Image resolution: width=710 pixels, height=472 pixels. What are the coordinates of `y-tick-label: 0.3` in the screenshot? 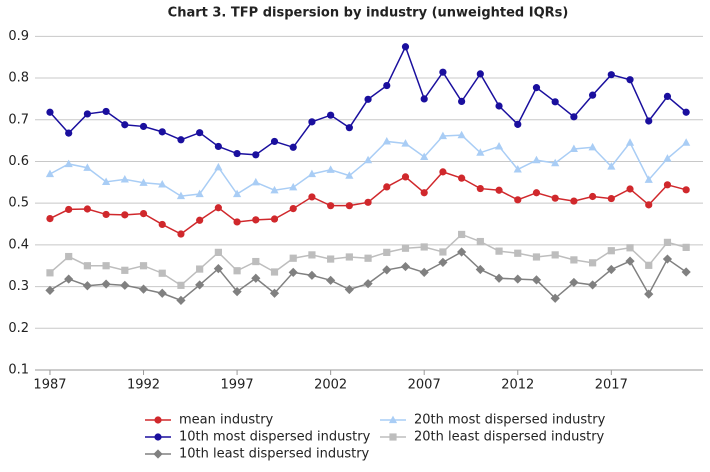 It's located at (18, 286).